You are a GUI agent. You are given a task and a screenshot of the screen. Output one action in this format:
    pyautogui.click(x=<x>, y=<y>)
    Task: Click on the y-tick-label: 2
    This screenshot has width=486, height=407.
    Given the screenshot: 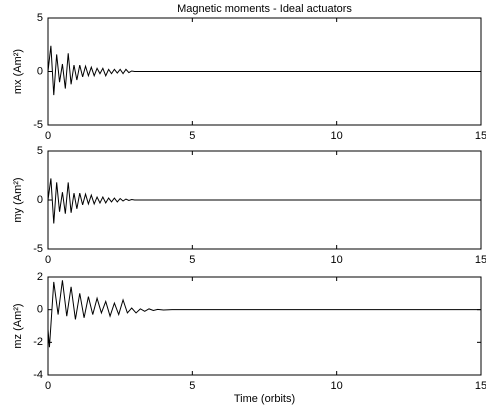 What is the action you would take?
    pyautogui.click(x=40, y=277)
    